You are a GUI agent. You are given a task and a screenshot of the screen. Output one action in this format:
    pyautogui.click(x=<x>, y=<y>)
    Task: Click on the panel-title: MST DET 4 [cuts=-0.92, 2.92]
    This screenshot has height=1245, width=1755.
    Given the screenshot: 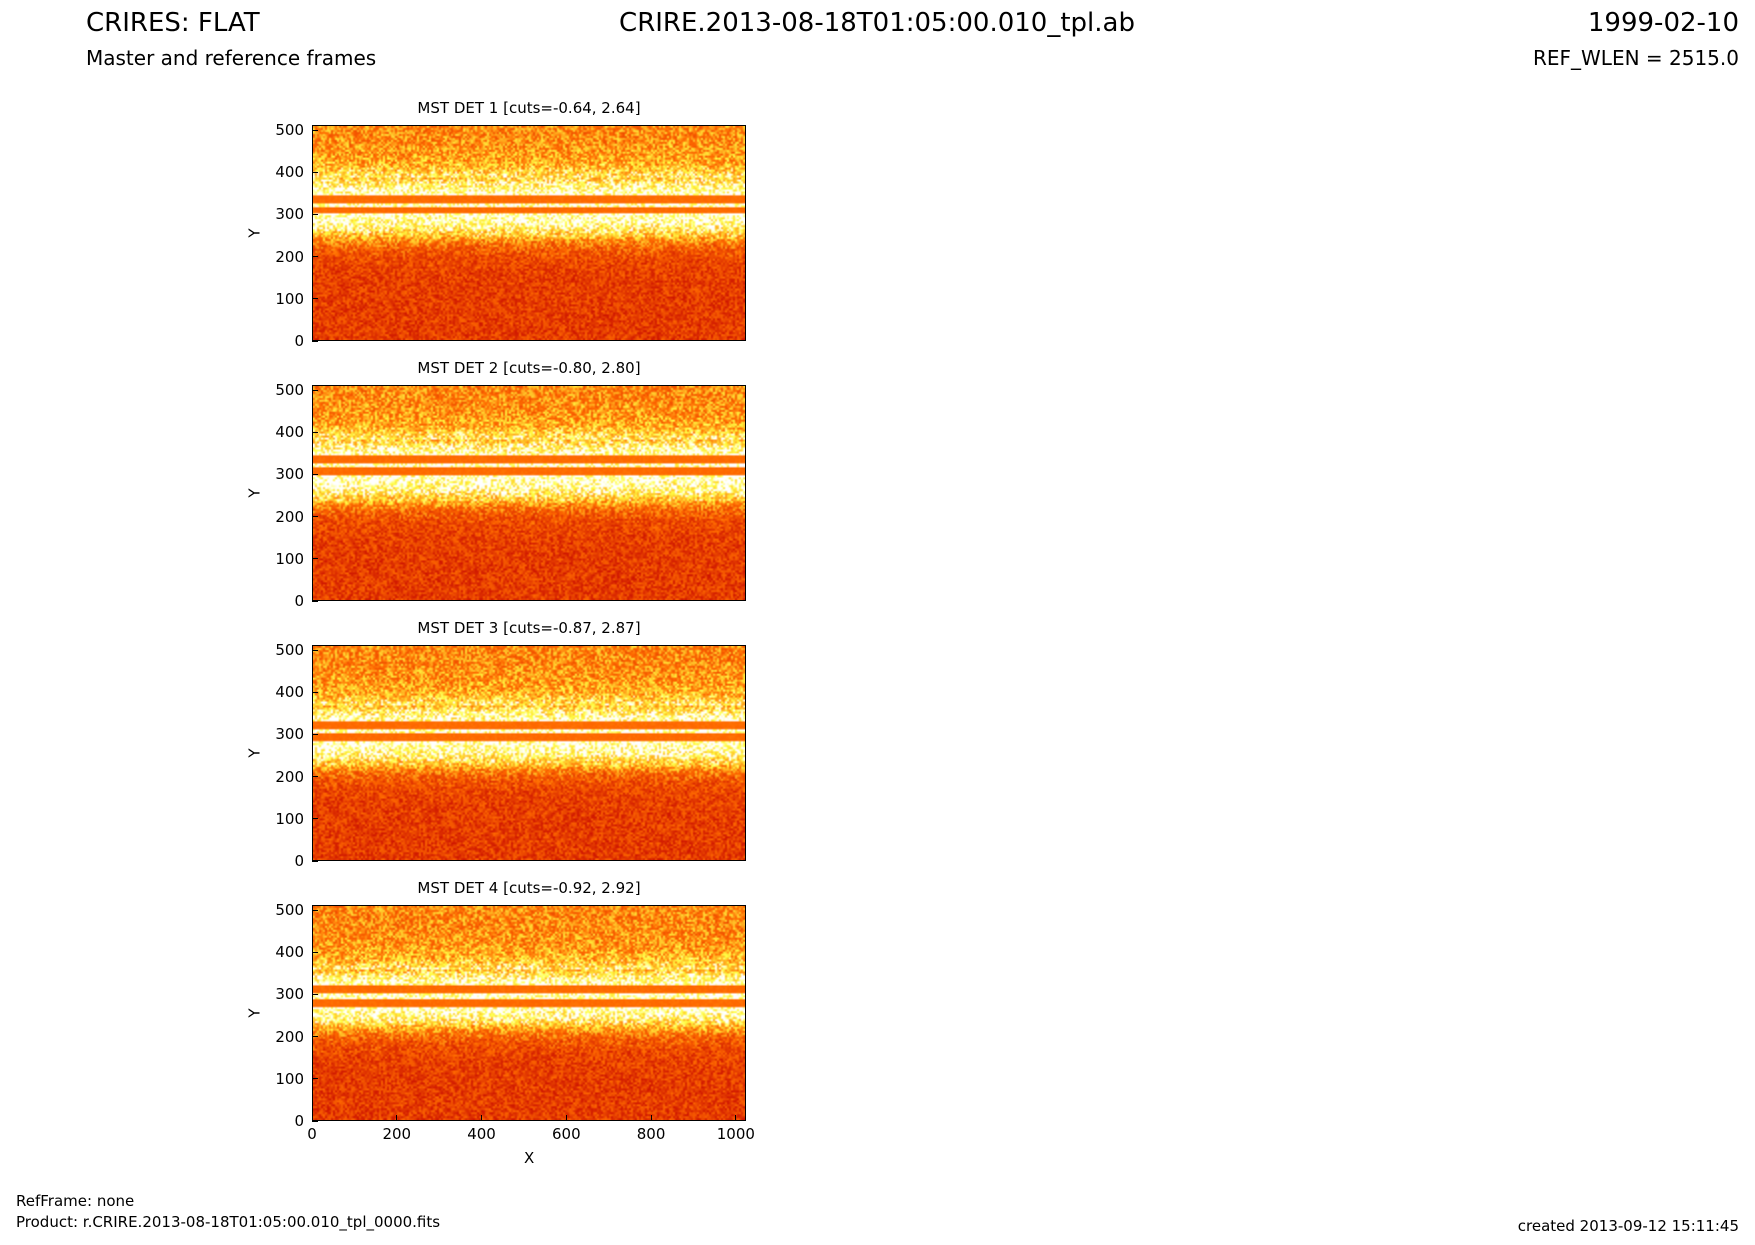 What is the action you would take?
    pyautogui.click(x=529, y=888)
    